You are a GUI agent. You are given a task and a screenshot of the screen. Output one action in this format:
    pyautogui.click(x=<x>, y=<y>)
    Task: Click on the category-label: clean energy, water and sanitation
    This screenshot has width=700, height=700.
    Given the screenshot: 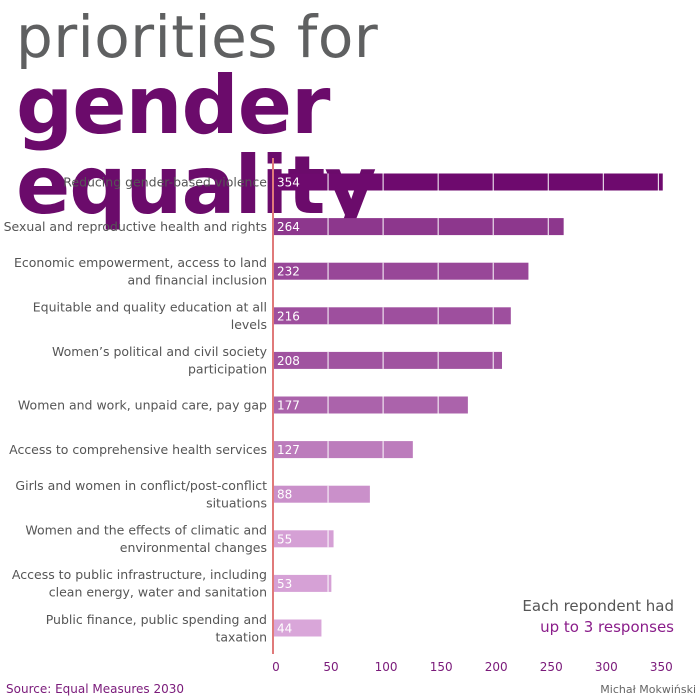 What is the action you would take?
    pyautogui.click(x=158, y=592)
    